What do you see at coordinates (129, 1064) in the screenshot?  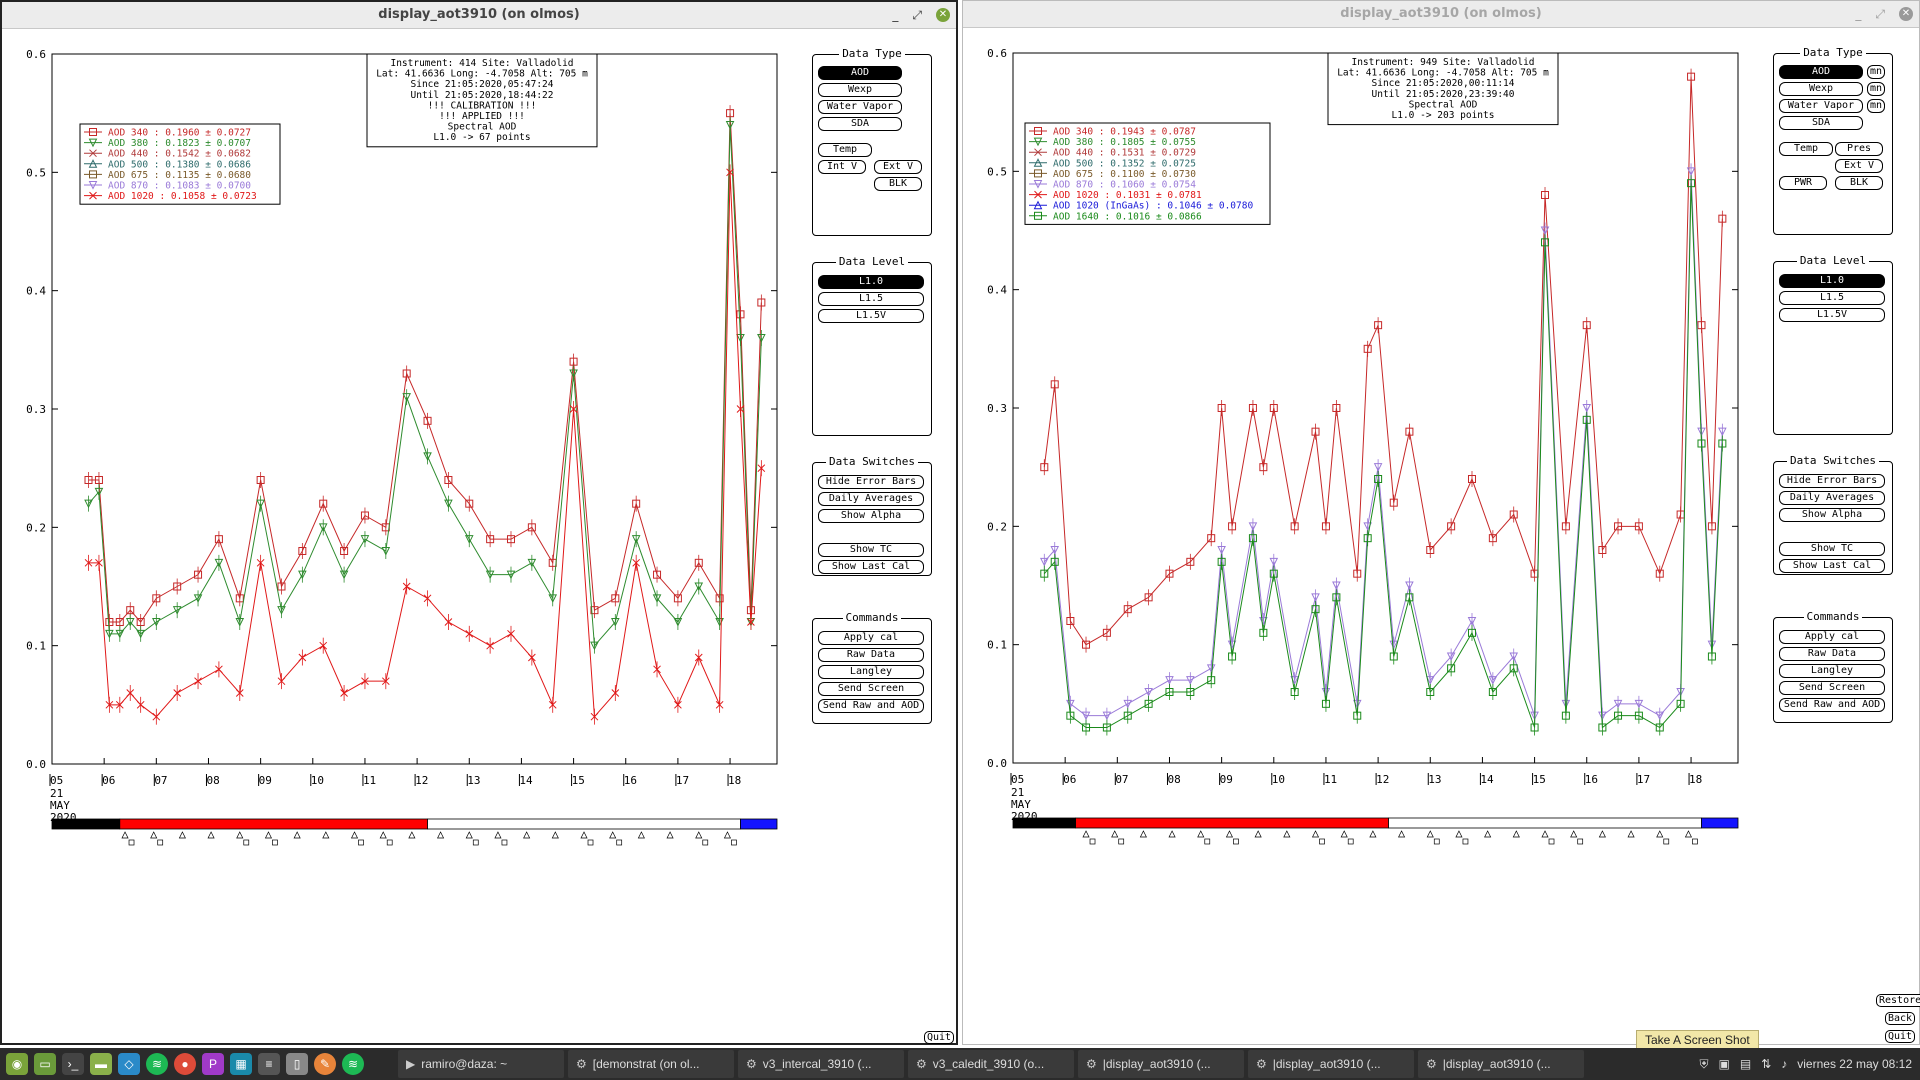 I see `vscode-icon: ◇` at bounding box center [129, 1064].